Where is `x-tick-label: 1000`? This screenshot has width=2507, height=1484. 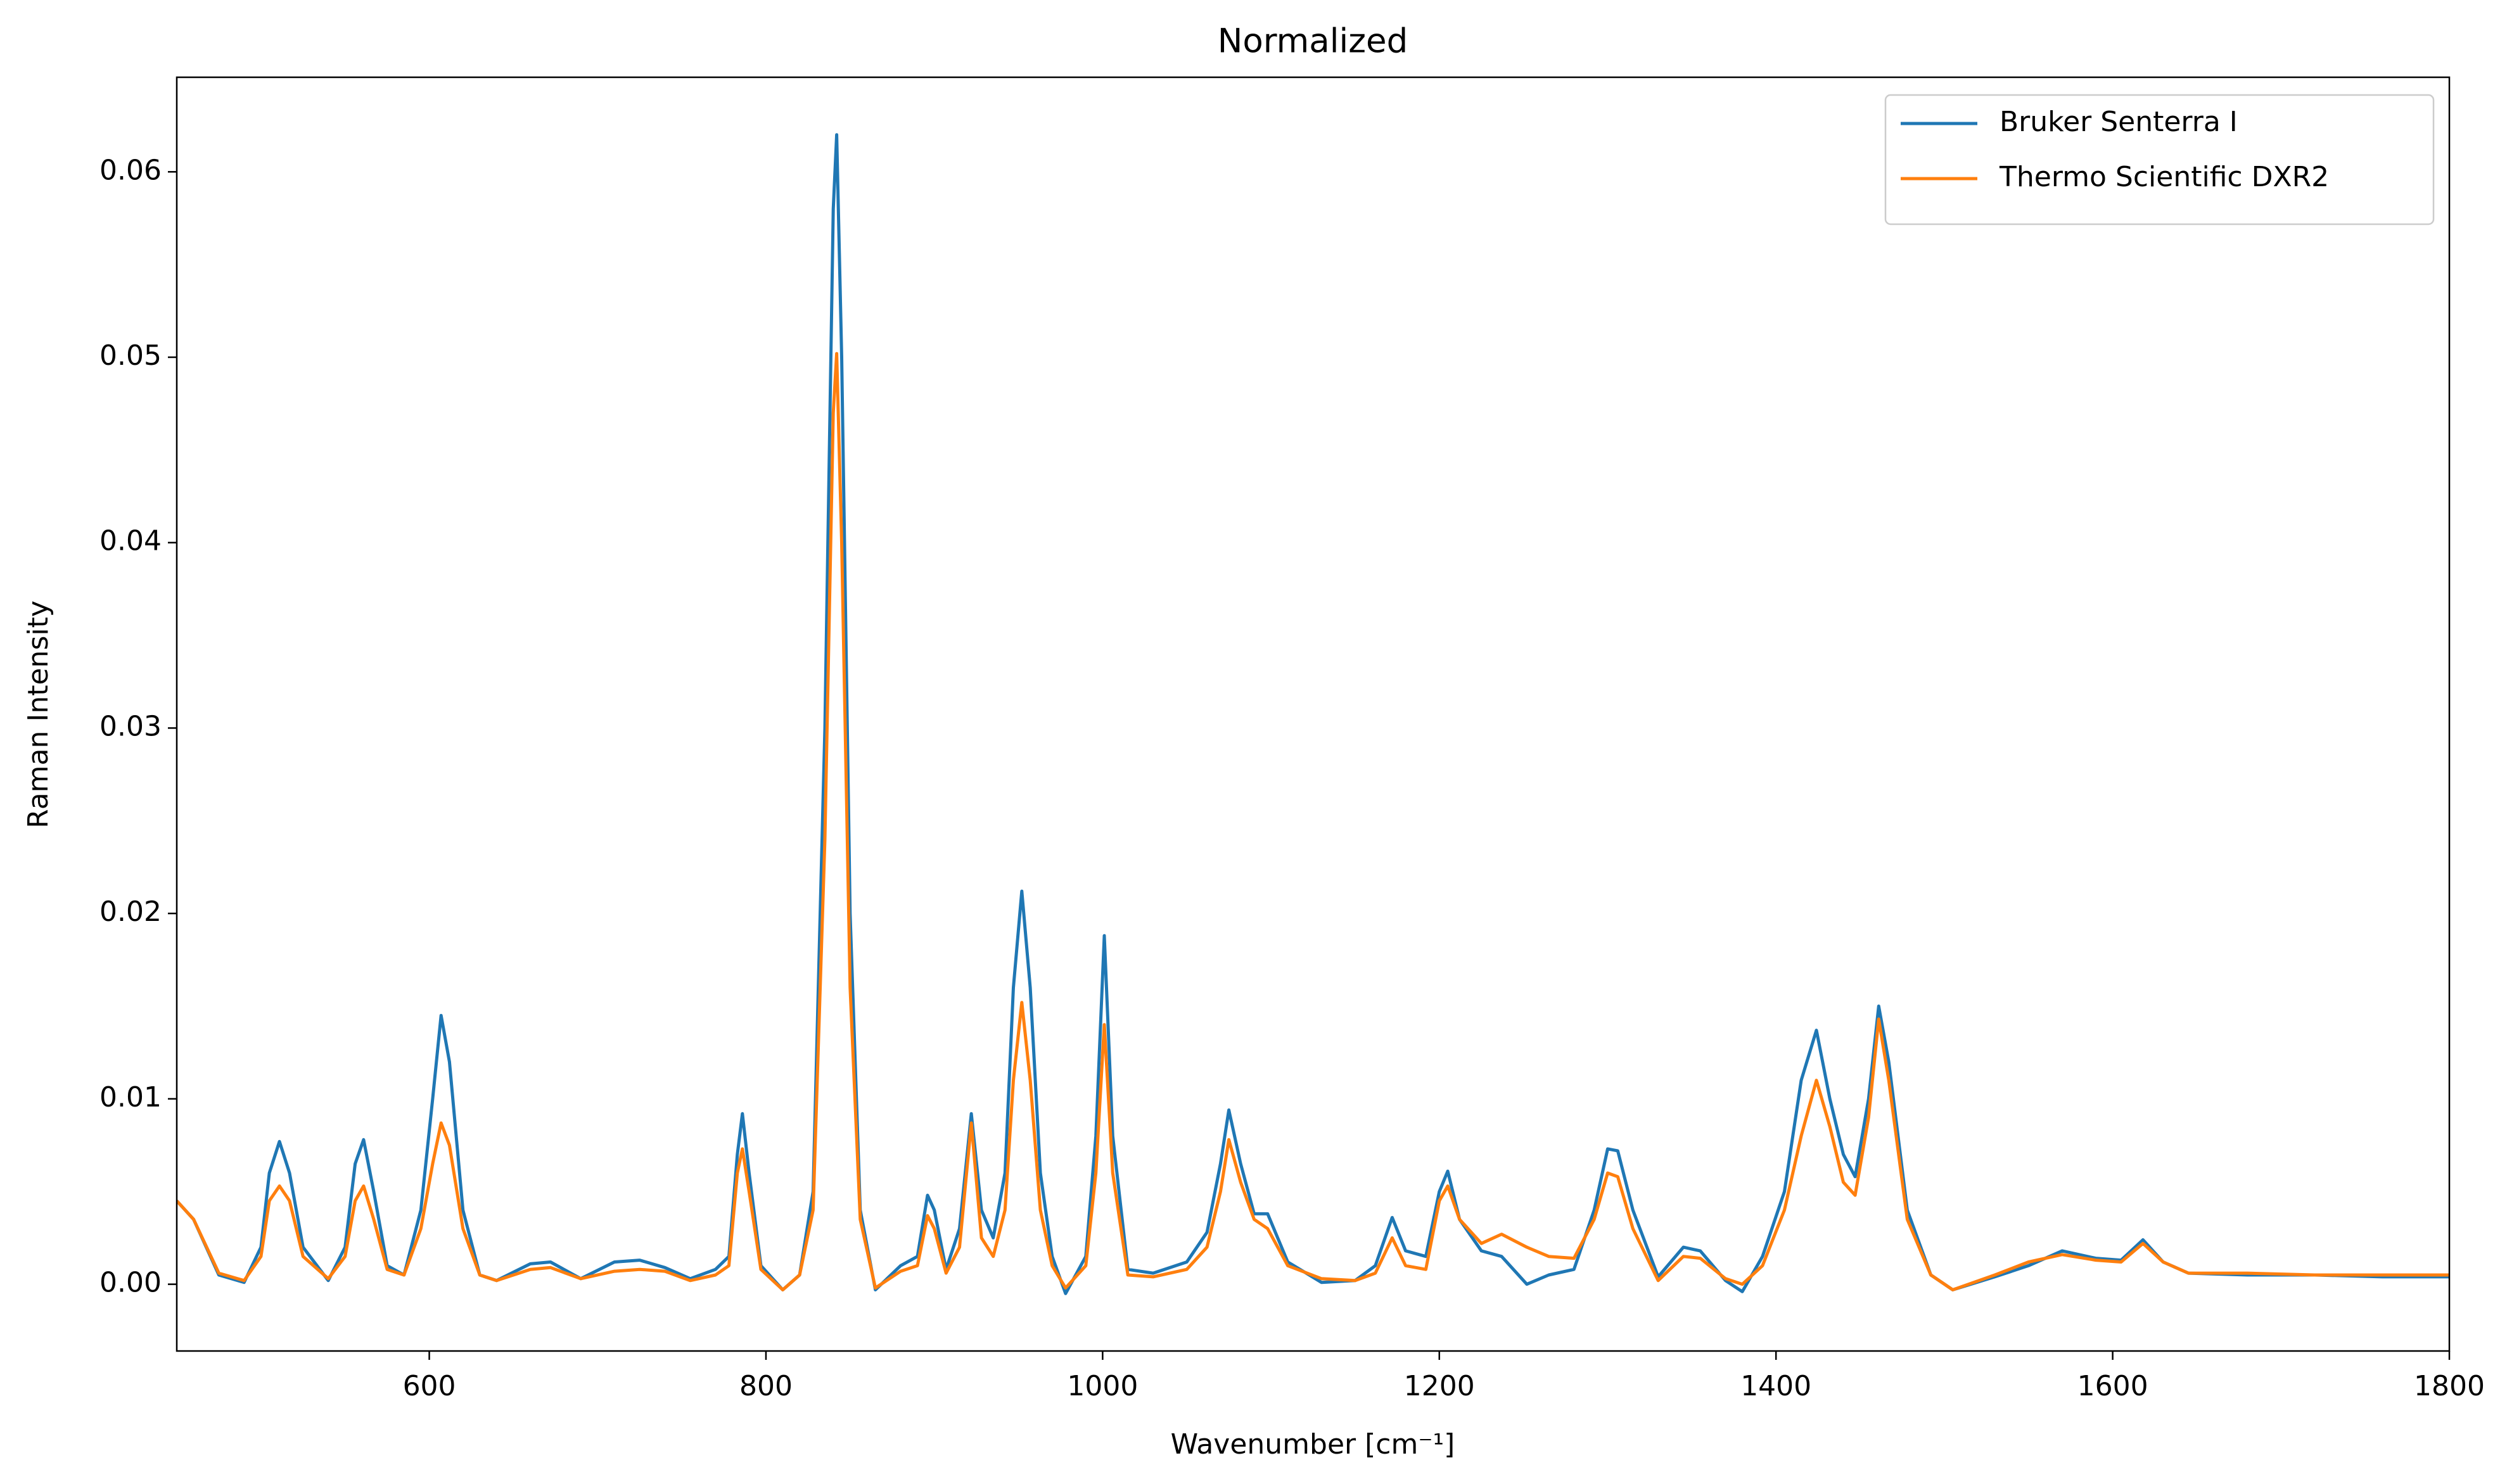 x-tick-label: 1000 is located at coordinates (1102, 1386).